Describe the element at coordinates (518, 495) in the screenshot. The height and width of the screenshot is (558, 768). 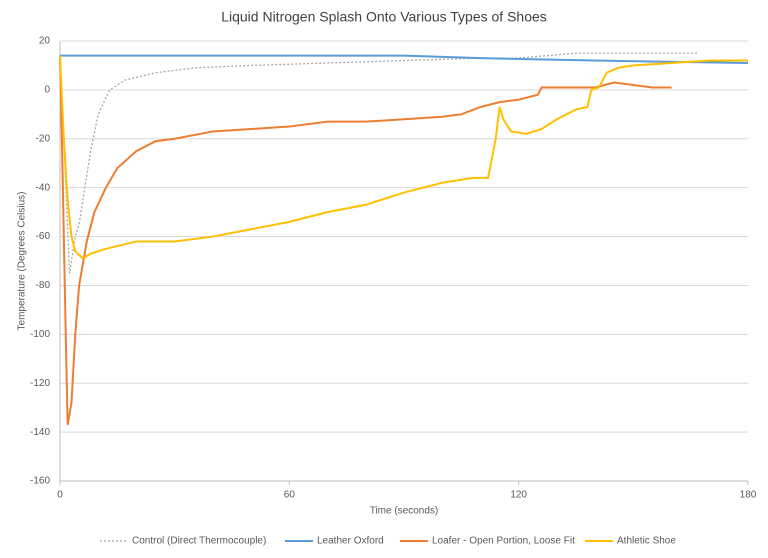
I see `x-tick-label: 120` at that location.